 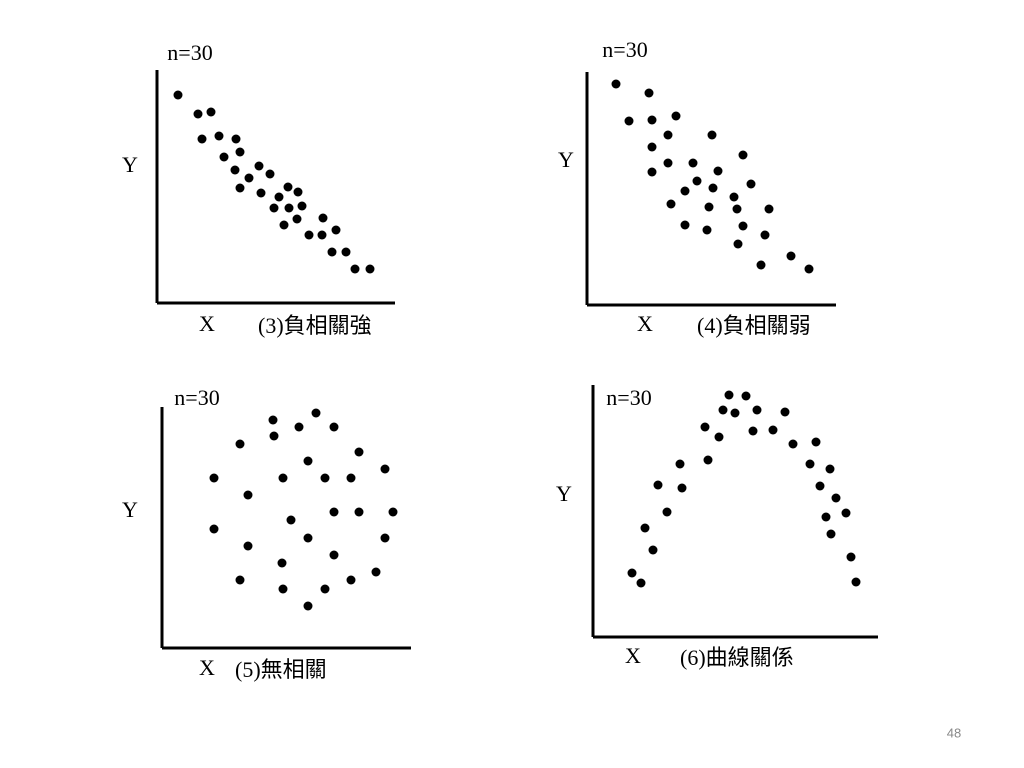 What do you see at coordinates (315, 325) in the screenshot?
I see `caption: (3)負相關強` at bounding box center [315, 325].